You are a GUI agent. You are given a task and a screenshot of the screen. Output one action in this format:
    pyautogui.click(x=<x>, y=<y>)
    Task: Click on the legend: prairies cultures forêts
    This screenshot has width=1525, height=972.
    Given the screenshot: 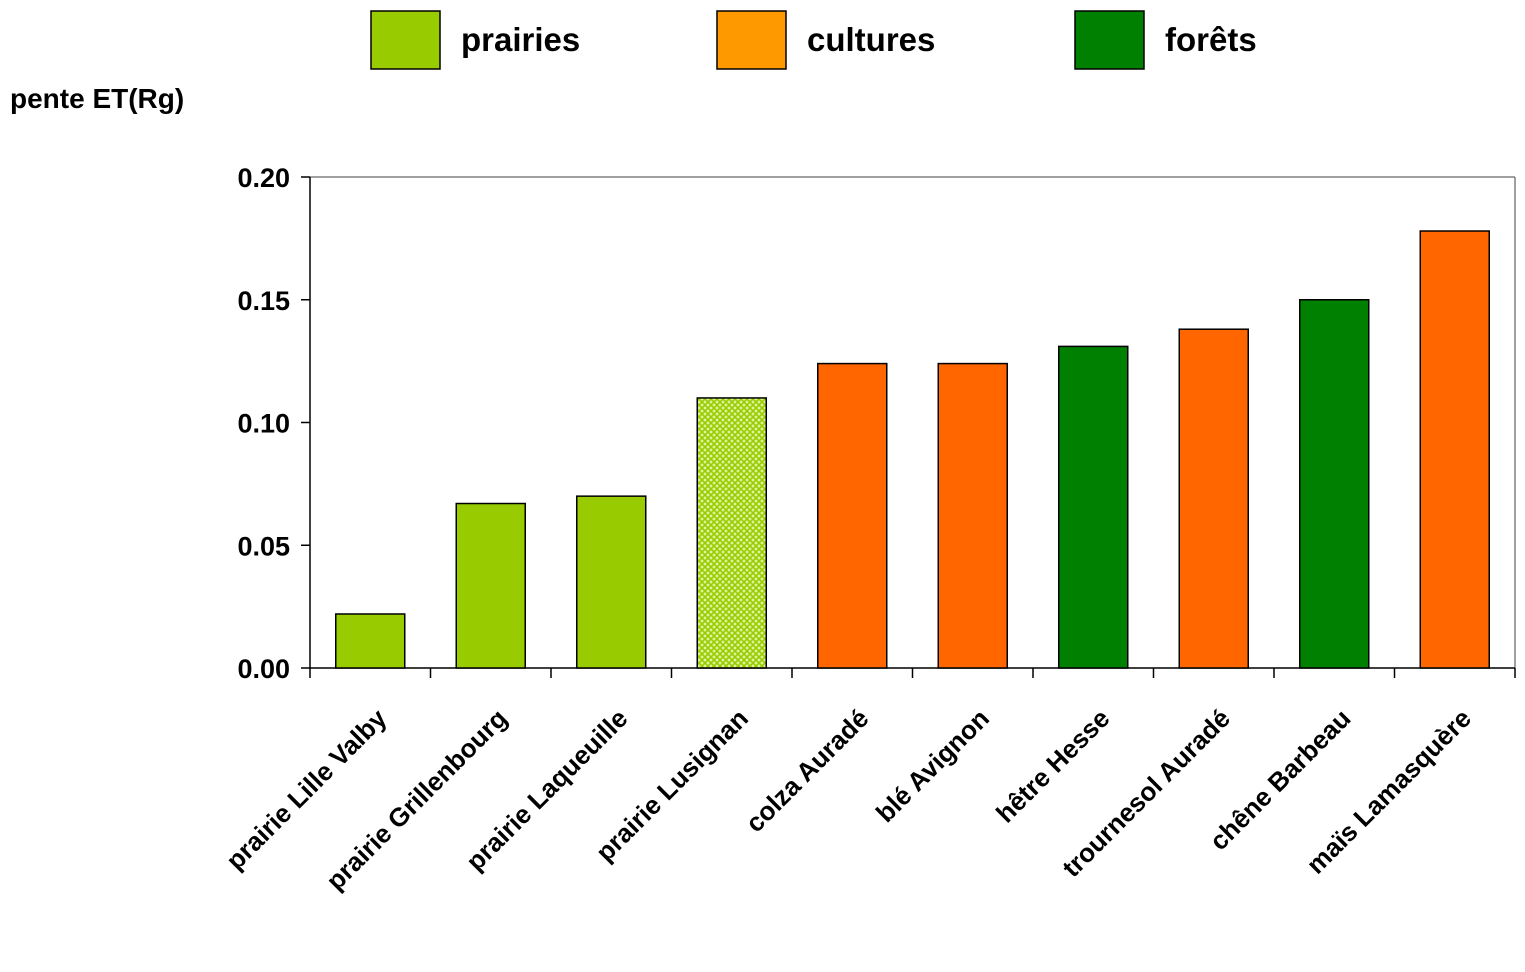 What is the action you would take?
    pyautogui.click(x=813, y=40)
    